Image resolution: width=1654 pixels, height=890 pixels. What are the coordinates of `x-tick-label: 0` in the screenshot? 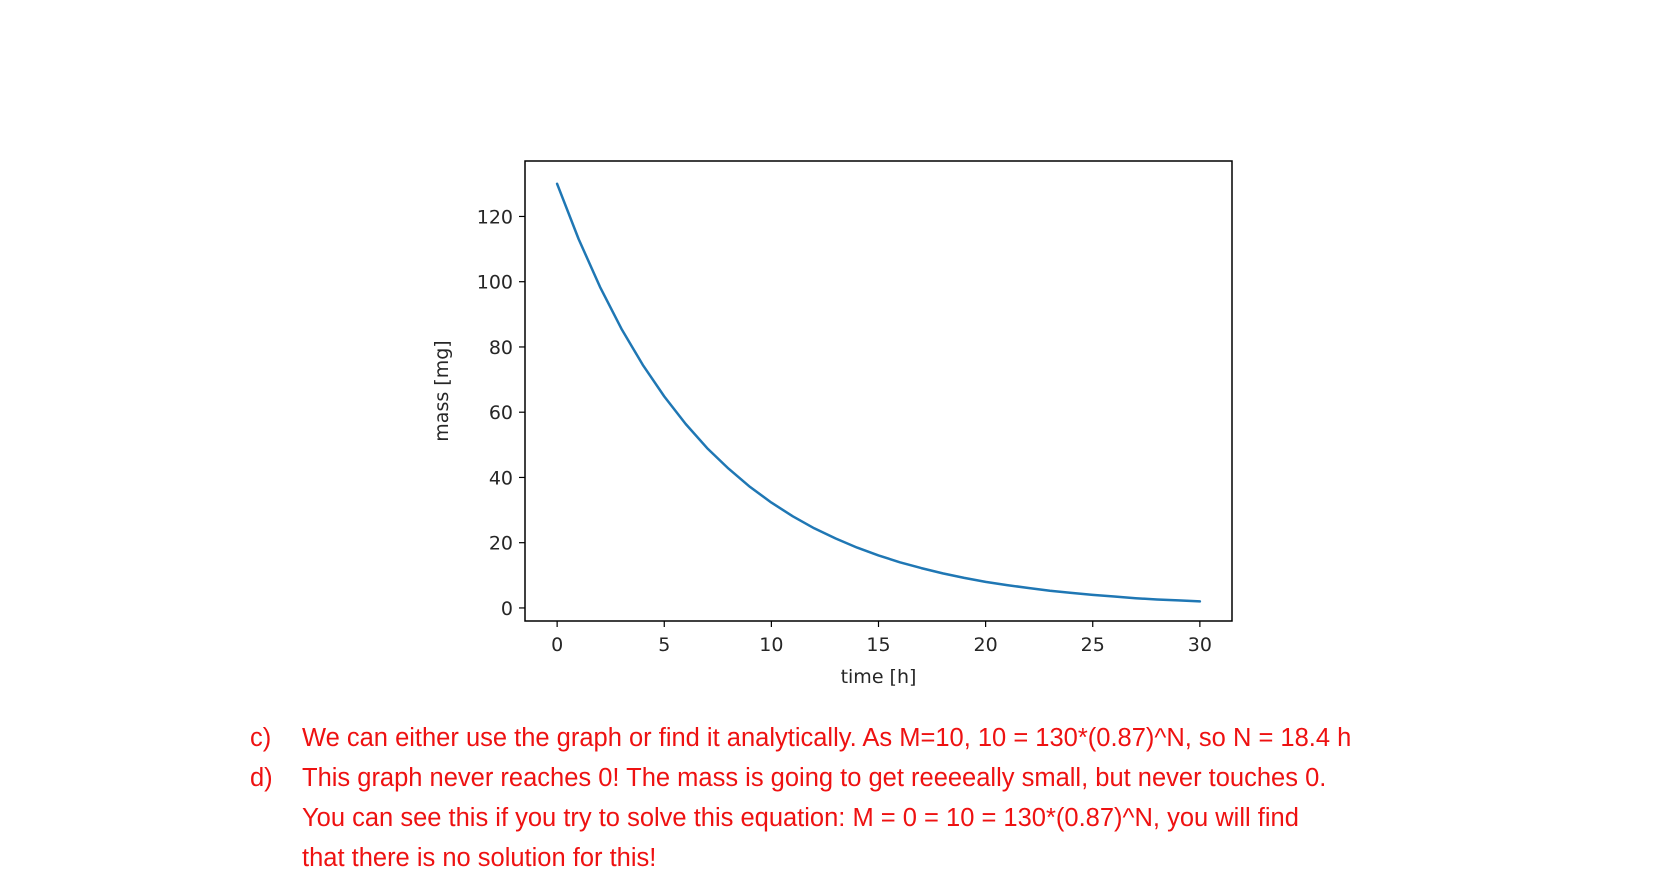 It's located at (557, 645).